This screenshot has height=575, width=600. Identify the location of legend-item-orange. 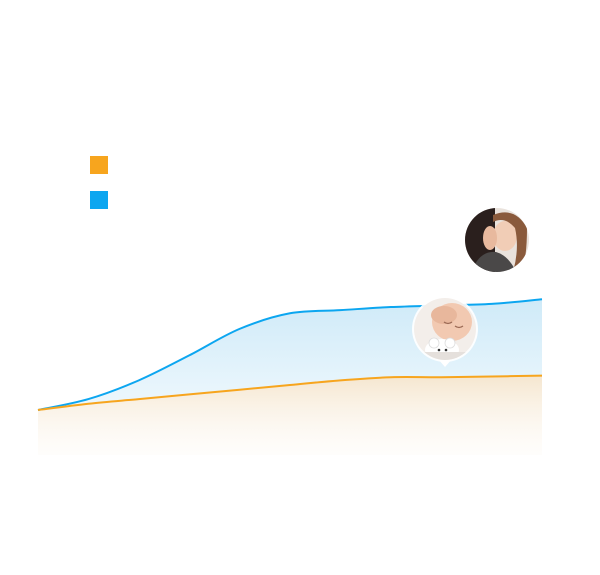
(104, 165).